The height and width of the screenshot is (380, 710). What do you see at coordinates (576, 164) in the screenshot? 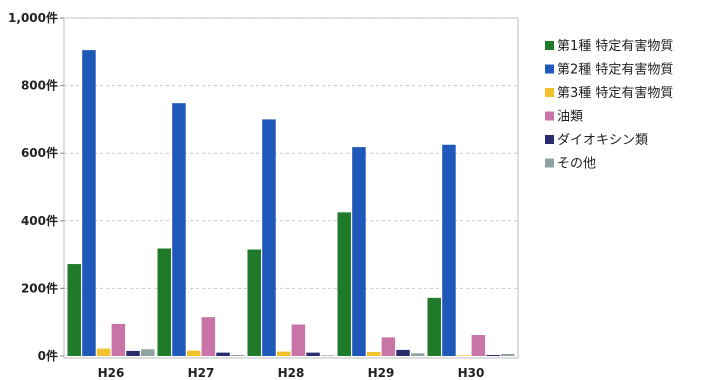
I see `legend-label: その他` at bounding box center [576, 164].